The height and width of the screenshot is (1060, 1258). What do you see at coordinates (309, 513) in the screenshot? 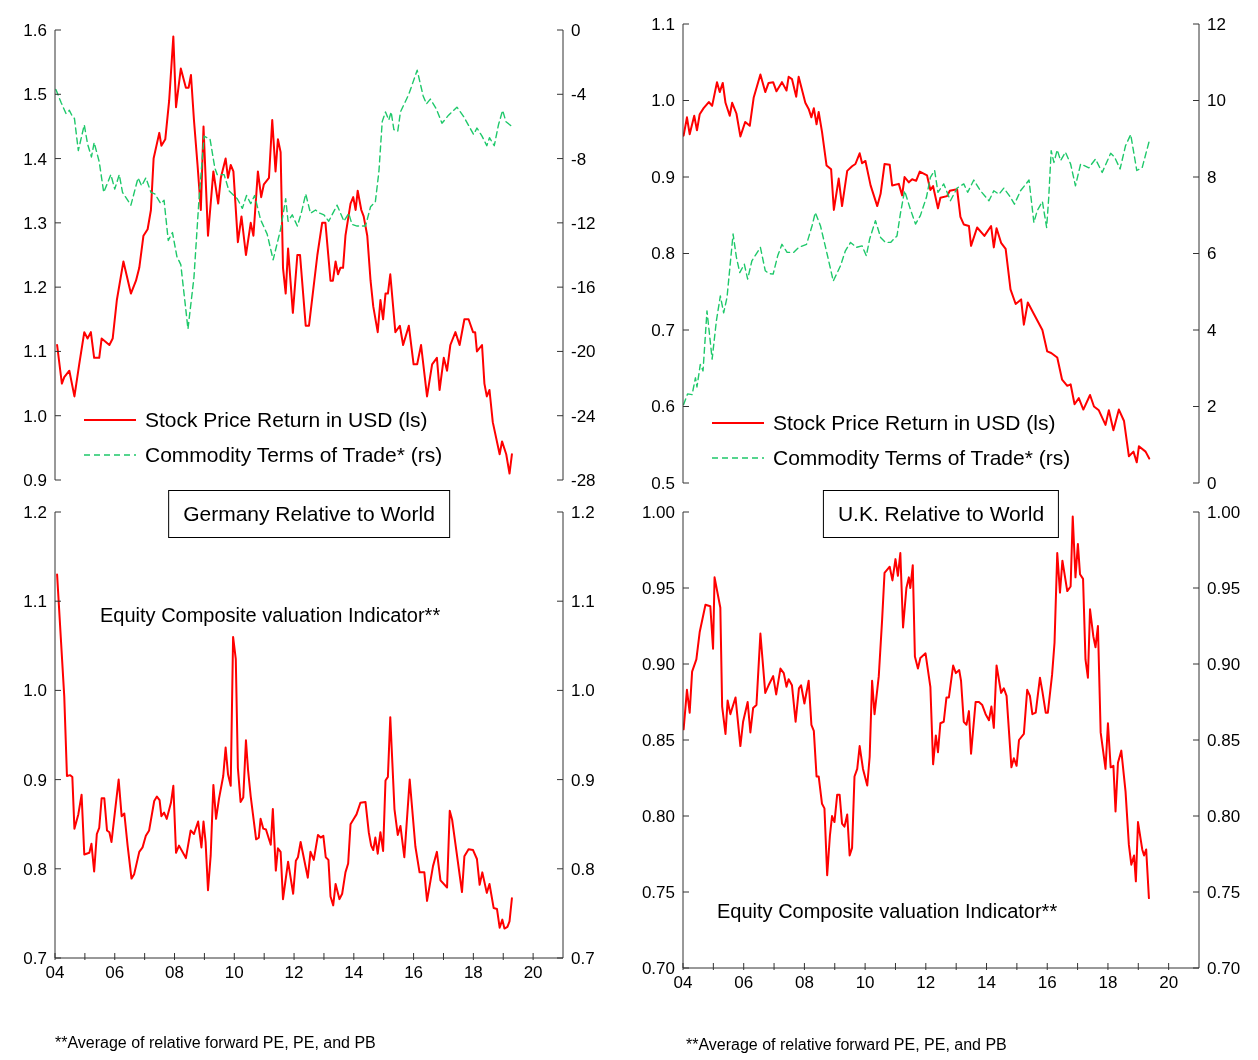
I see `chart-title: Germany Relative to World` at bounding box center [309, 513].